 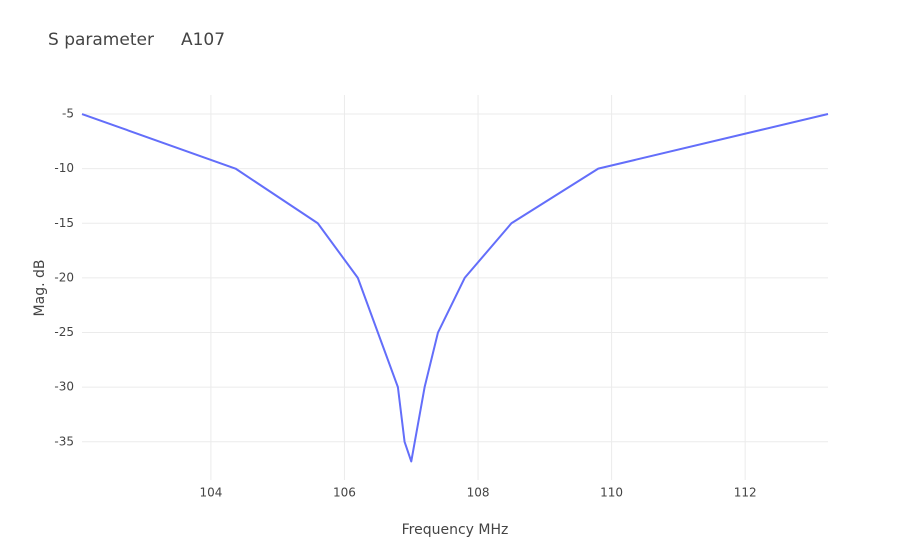 What do you see at coordinates (344, 493) in the screenshot?
I see `x-tick-label: 106` at bounding box center [344, 493].